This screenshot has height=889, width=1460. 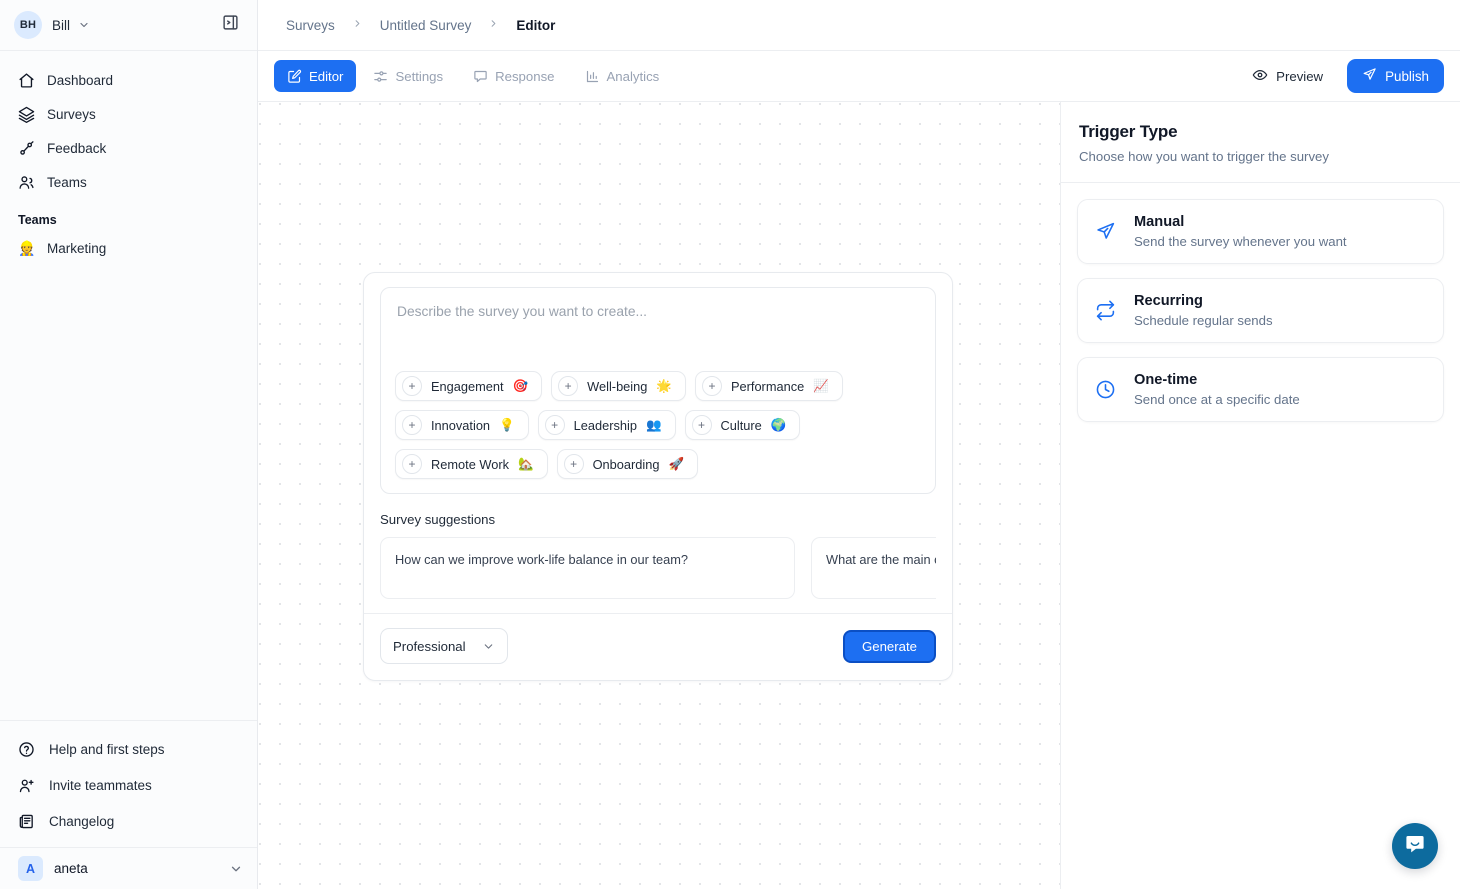 What do you see at coordinates (71, 868) in the screenshot?
I see `user-name: aneta` at bounding box center [71, 868].